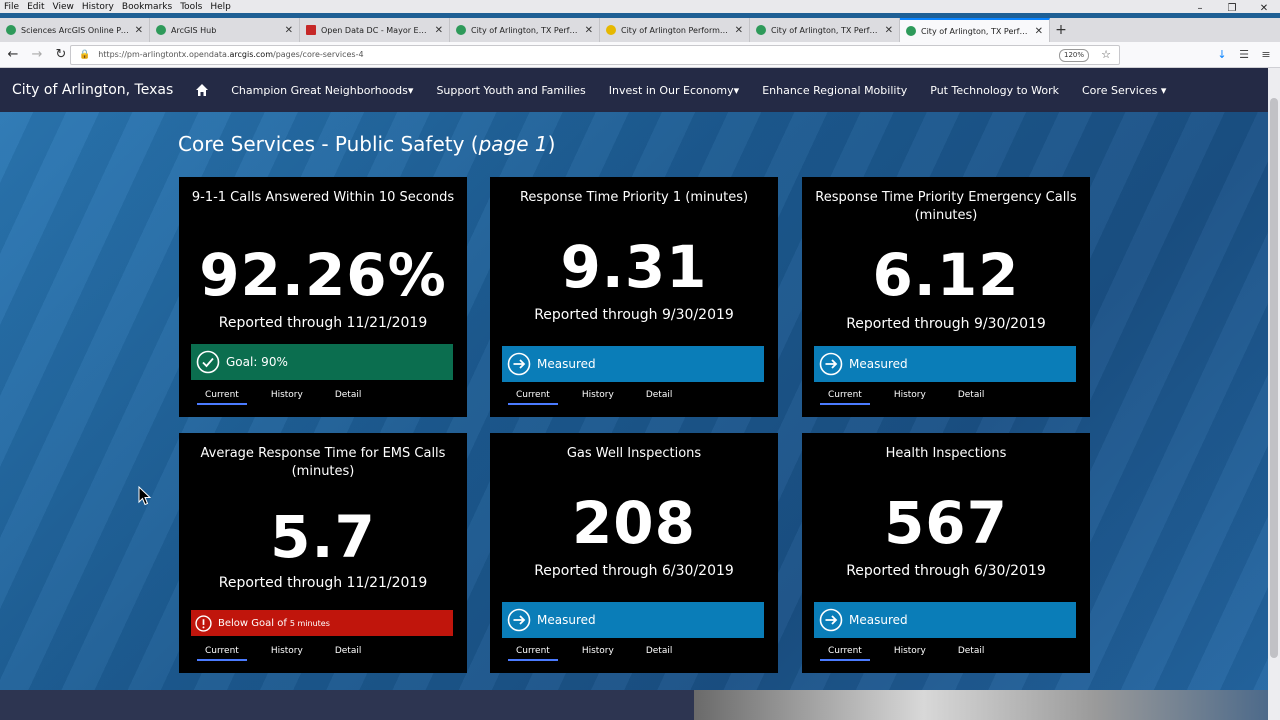 This screenshot has height=720, width=1280. I want to click on browser-tab: City of Arlington Performance ✕, so click(675, 30).